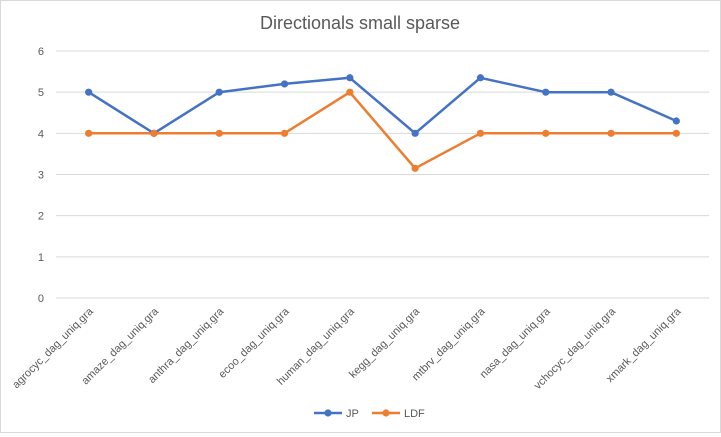 The width and height of the screenshot is (721, 437). I want to click on x-tick-label: anthra_dag_uniq.gra, so click(186, 345).